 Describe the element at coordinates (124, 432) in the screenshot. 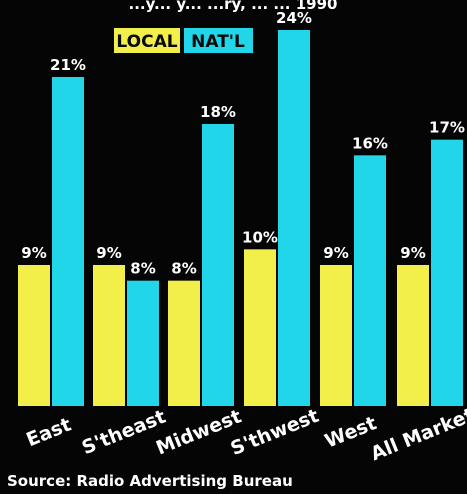

I see `category-label-1: S'theast` at that location.